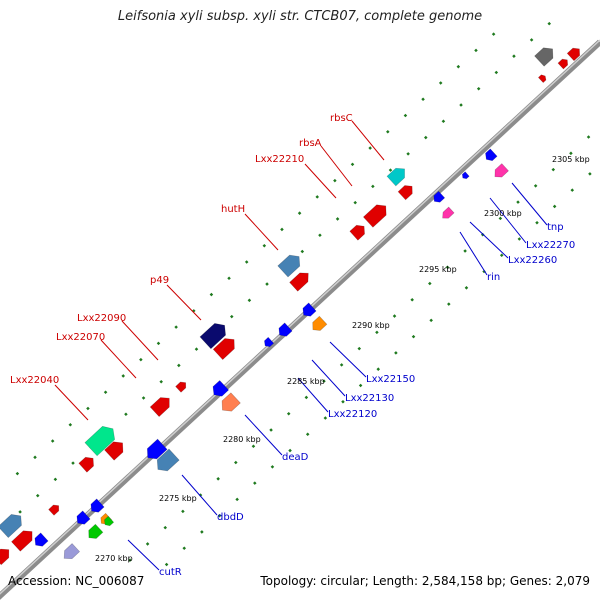 This screenshot has height=600, width=600. Describe the element at coordinates (101, 318) in the screenshot. I see `gene-label-Lxx22090: Lxx22090` at that location.